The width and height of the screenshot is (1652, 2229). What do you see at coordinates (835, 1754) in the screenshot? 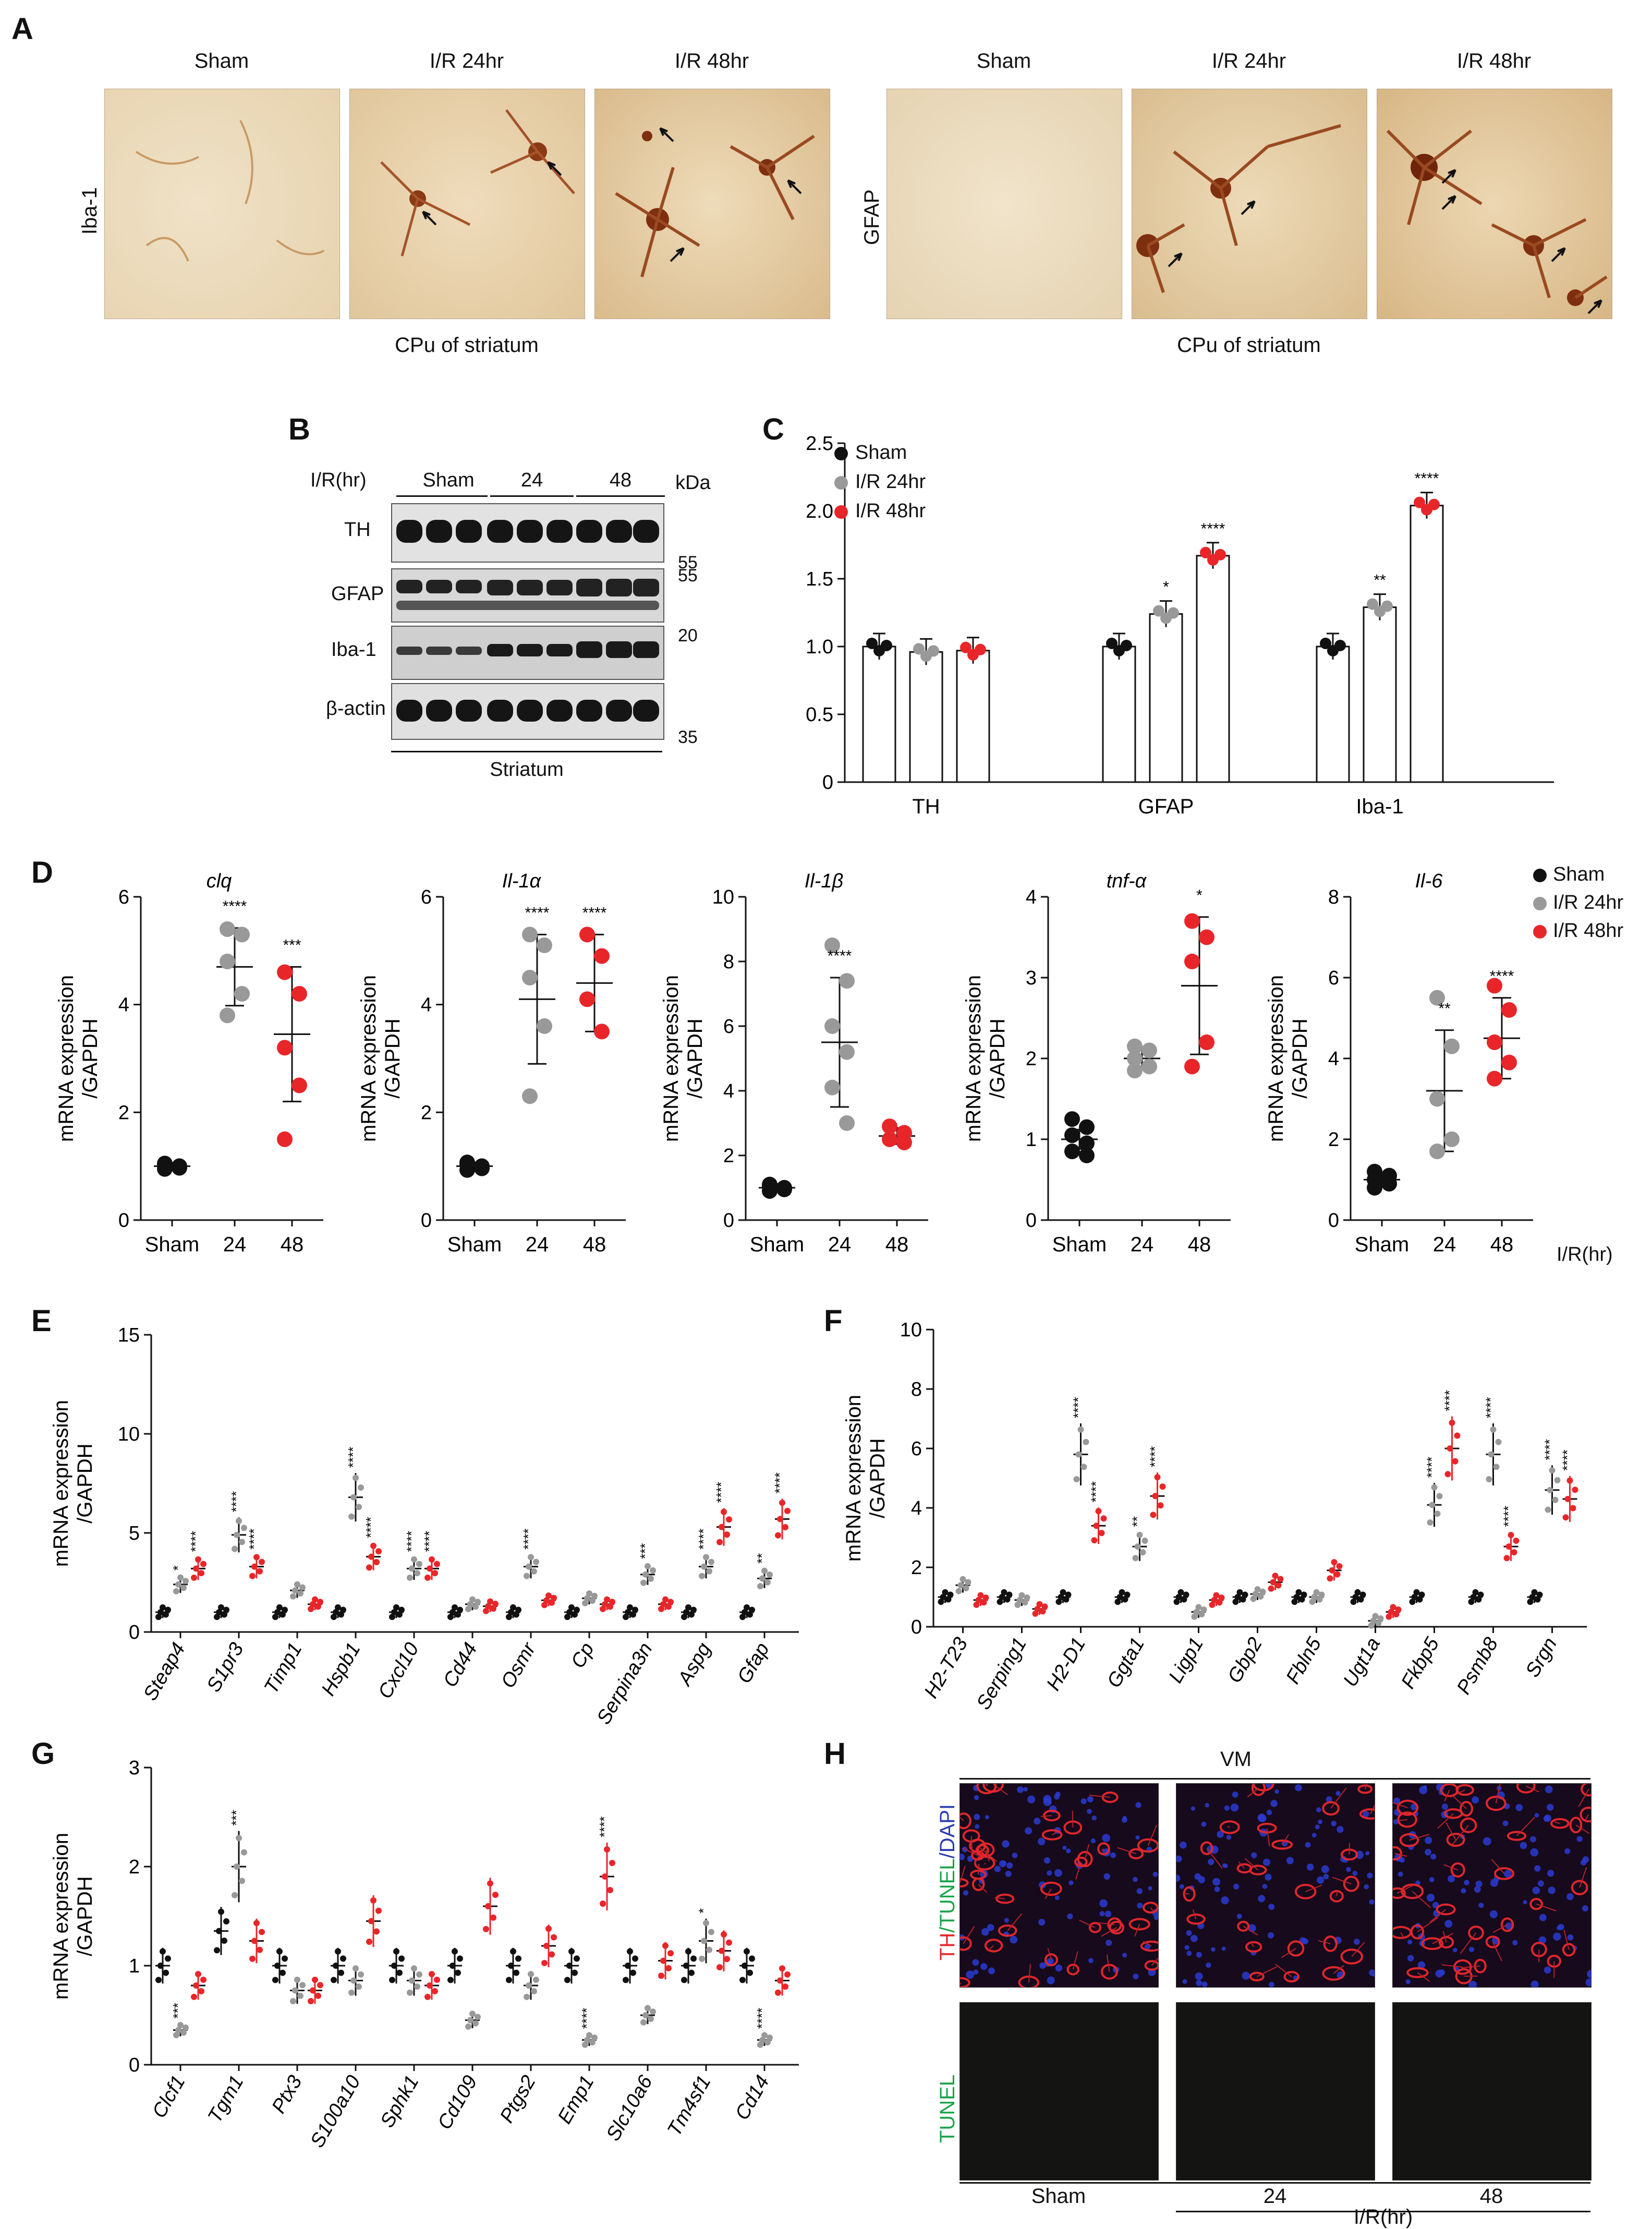
I see `panel-label-h: H` at bounding box center [835, 1754].